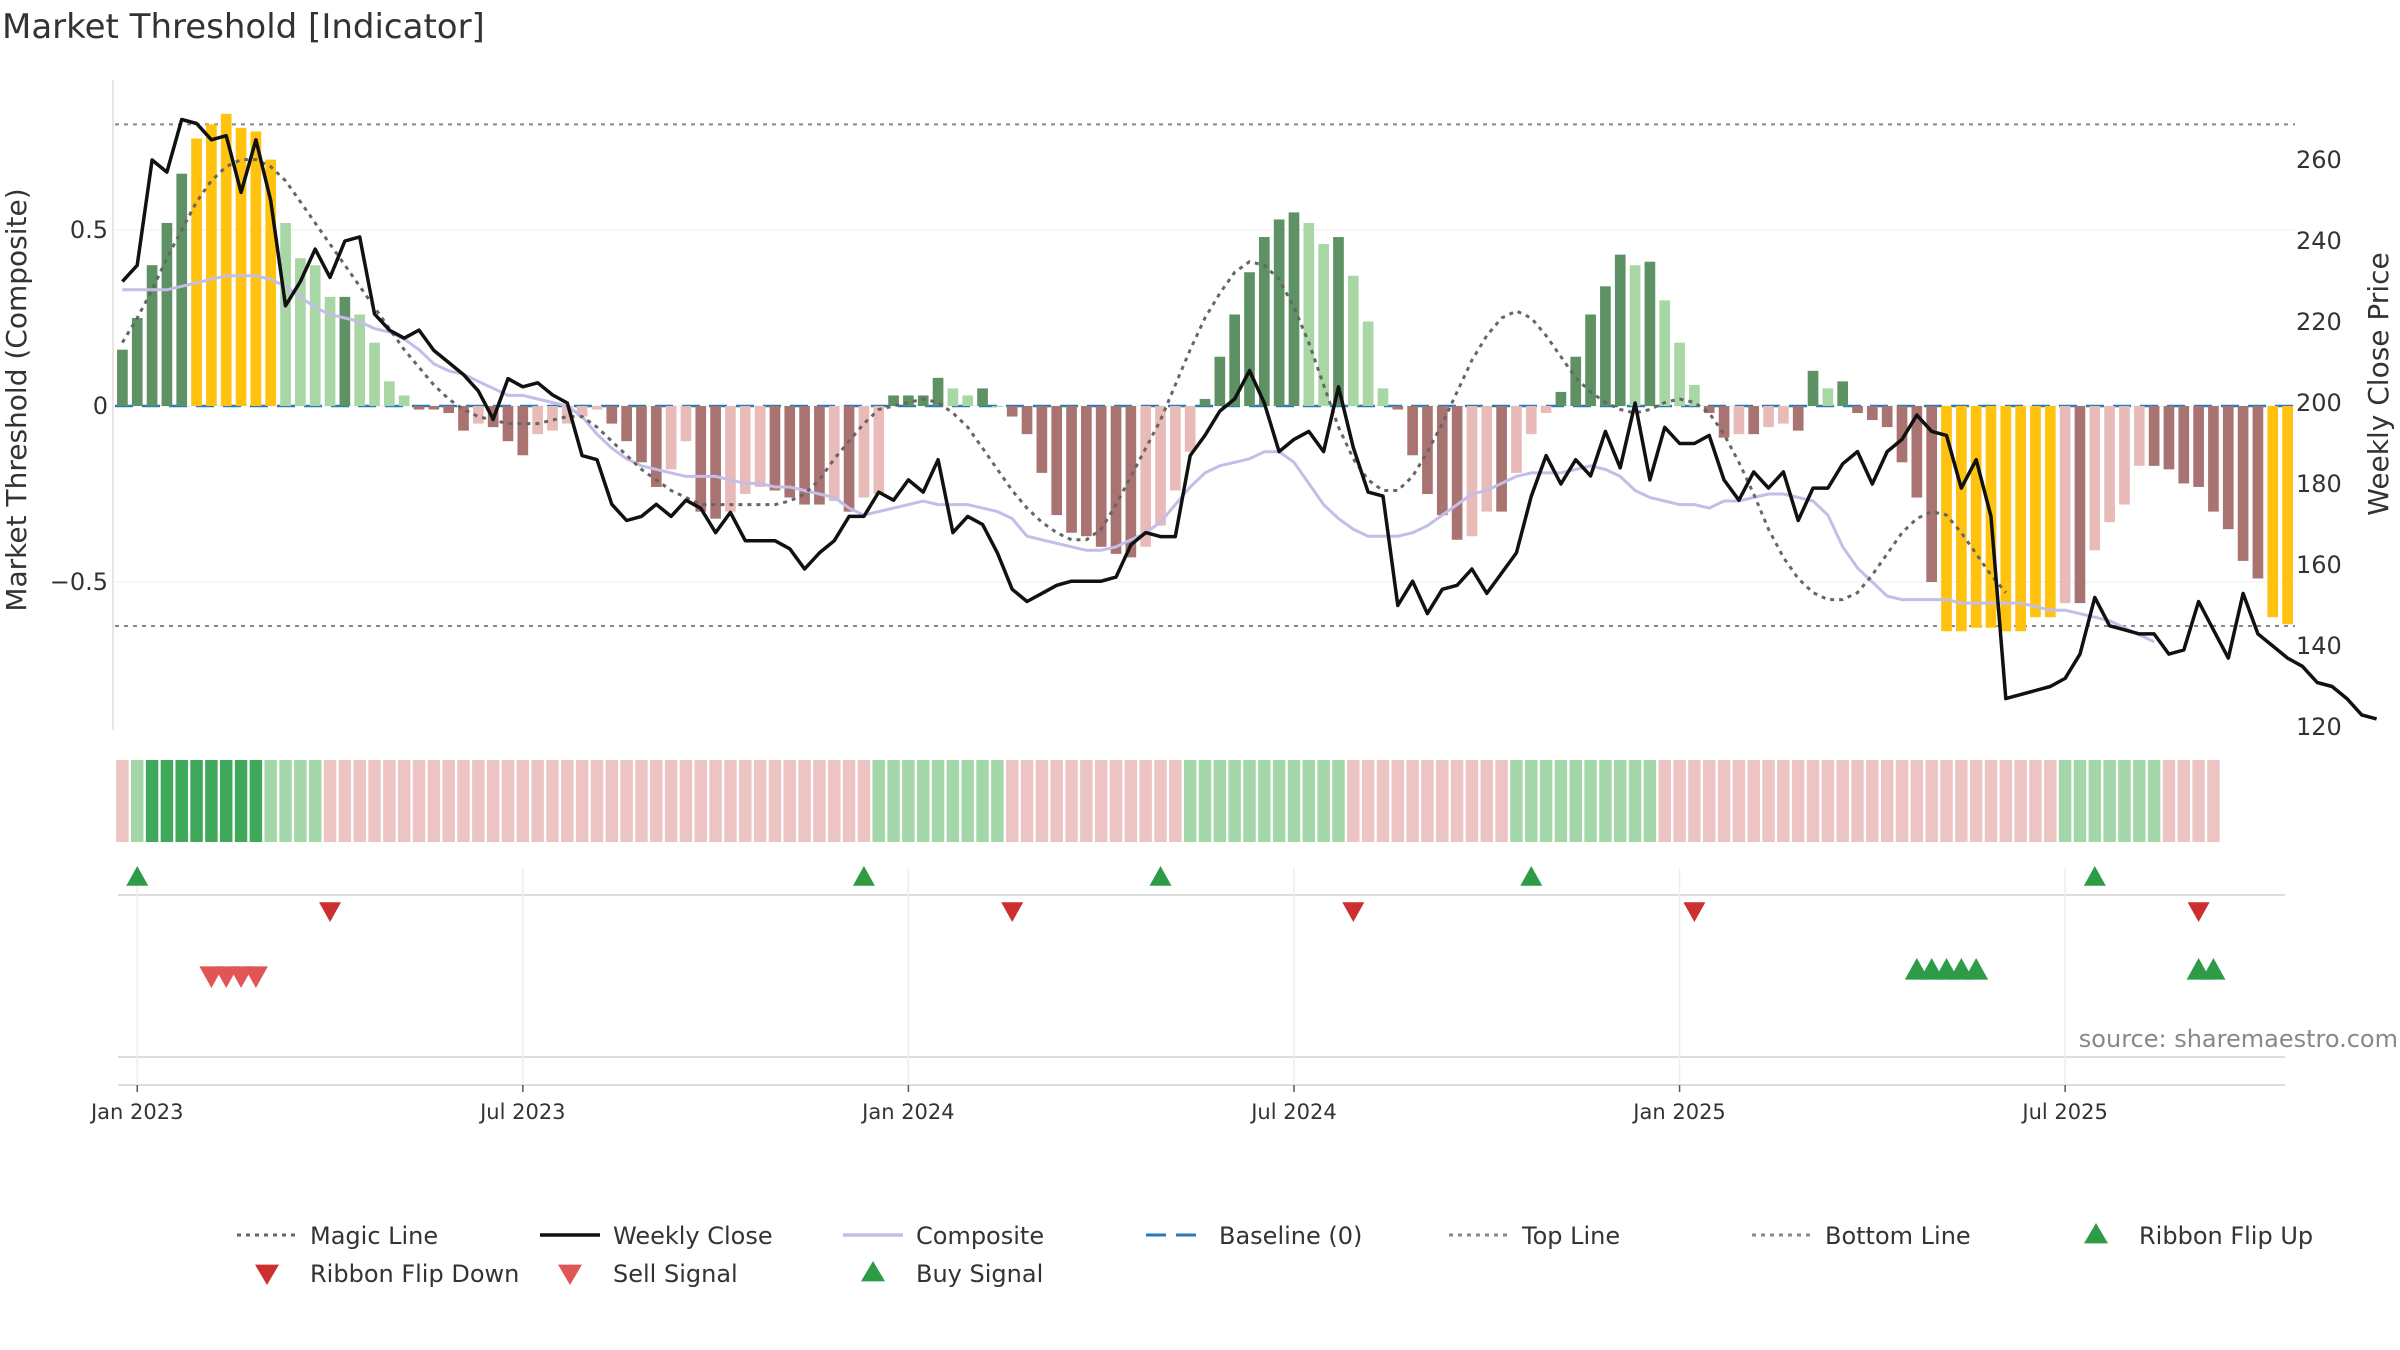  Describe the element at coordinates (137, 876) in the screenshot. I see `ribbon-flip-up-marker` at that location.